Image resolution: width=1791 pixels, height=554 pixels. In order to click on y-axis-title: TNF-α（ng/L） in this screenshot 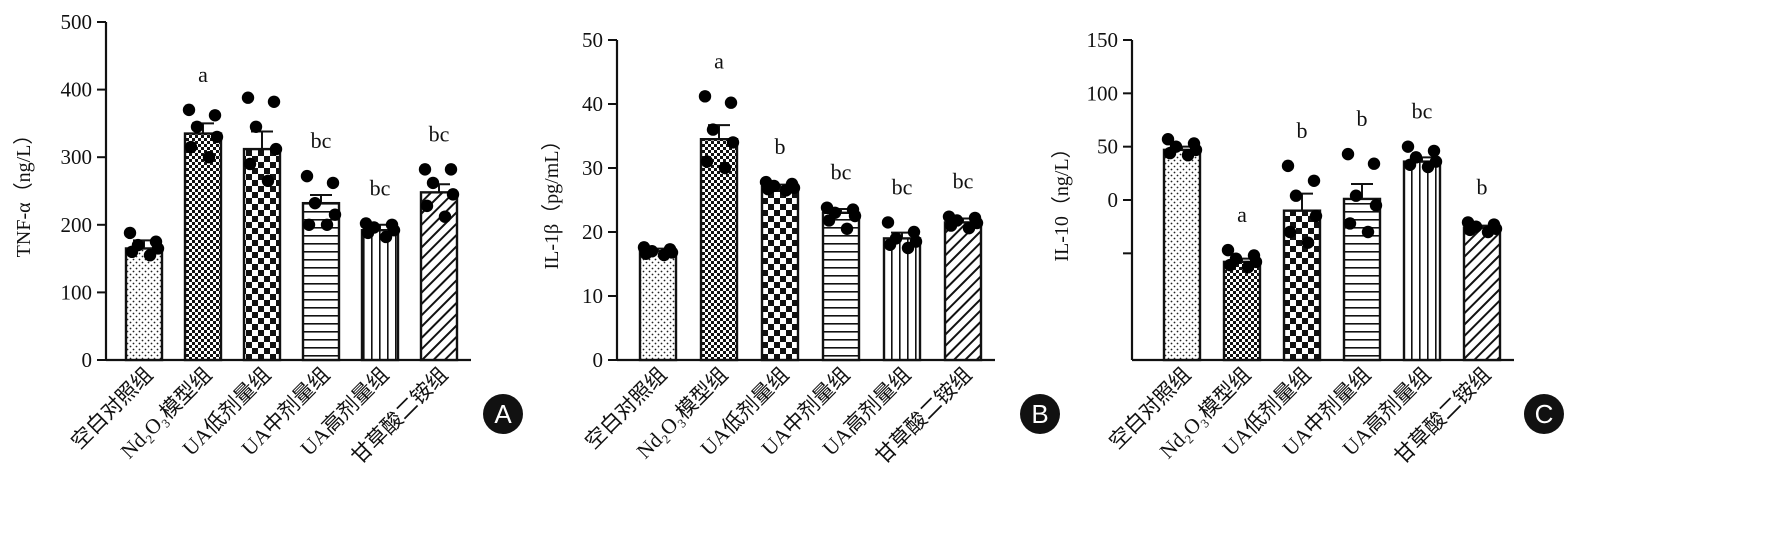, I will do `click(23, 191)`.